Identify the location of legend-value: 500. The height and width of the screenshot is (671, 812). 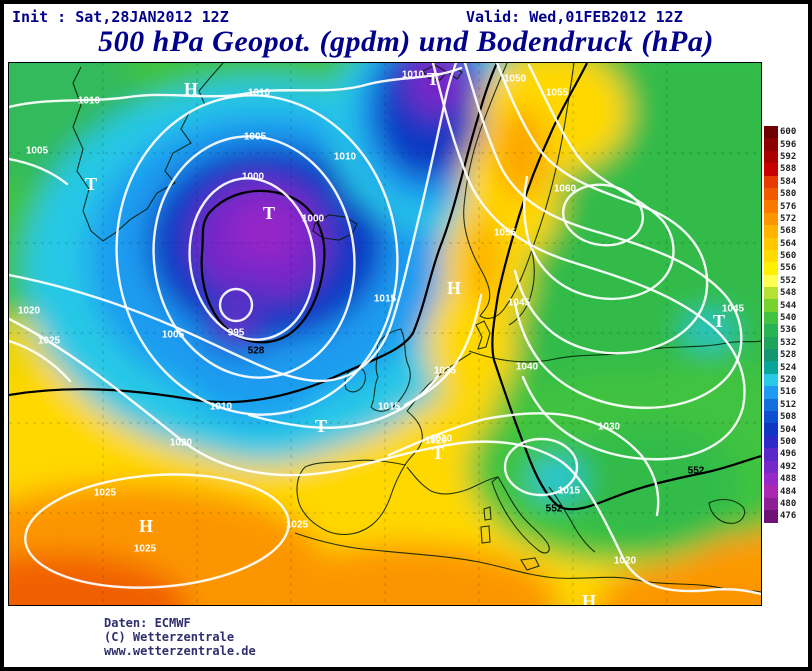
(788, 441).